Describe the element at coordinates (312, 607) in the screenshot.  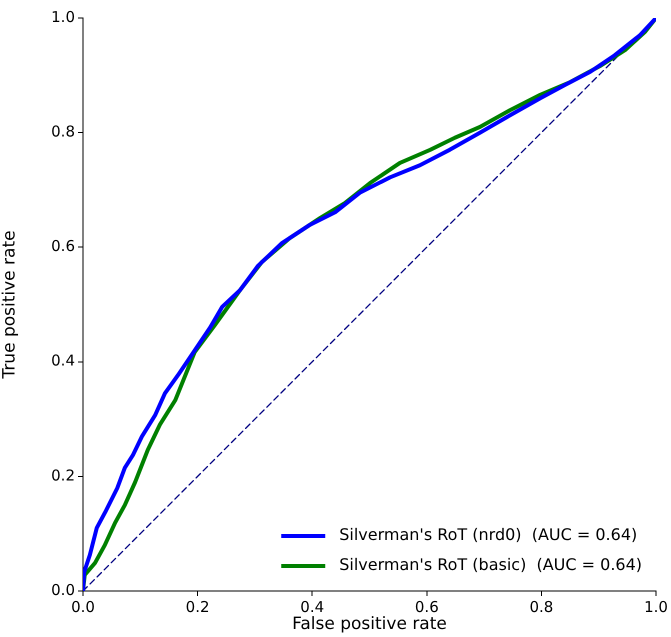
I see `x-tick-label: 0.4` at that location.